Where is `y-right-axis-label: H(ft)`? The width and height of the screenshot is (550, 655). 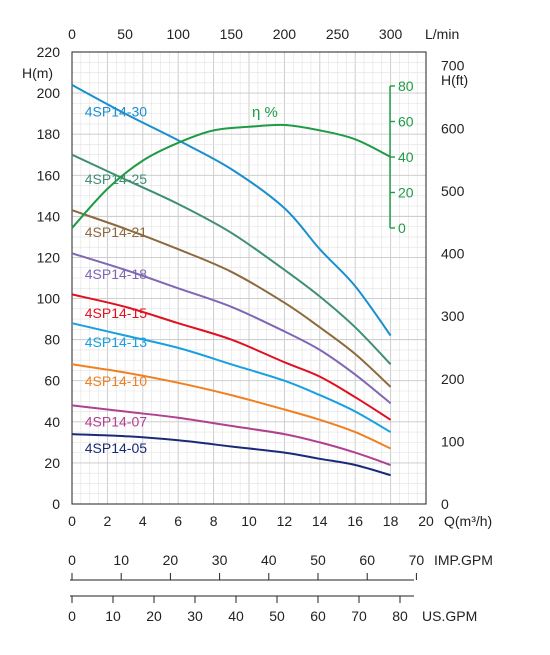 y-right-axis-label: H(ft) is located at coordinates (454, 80).